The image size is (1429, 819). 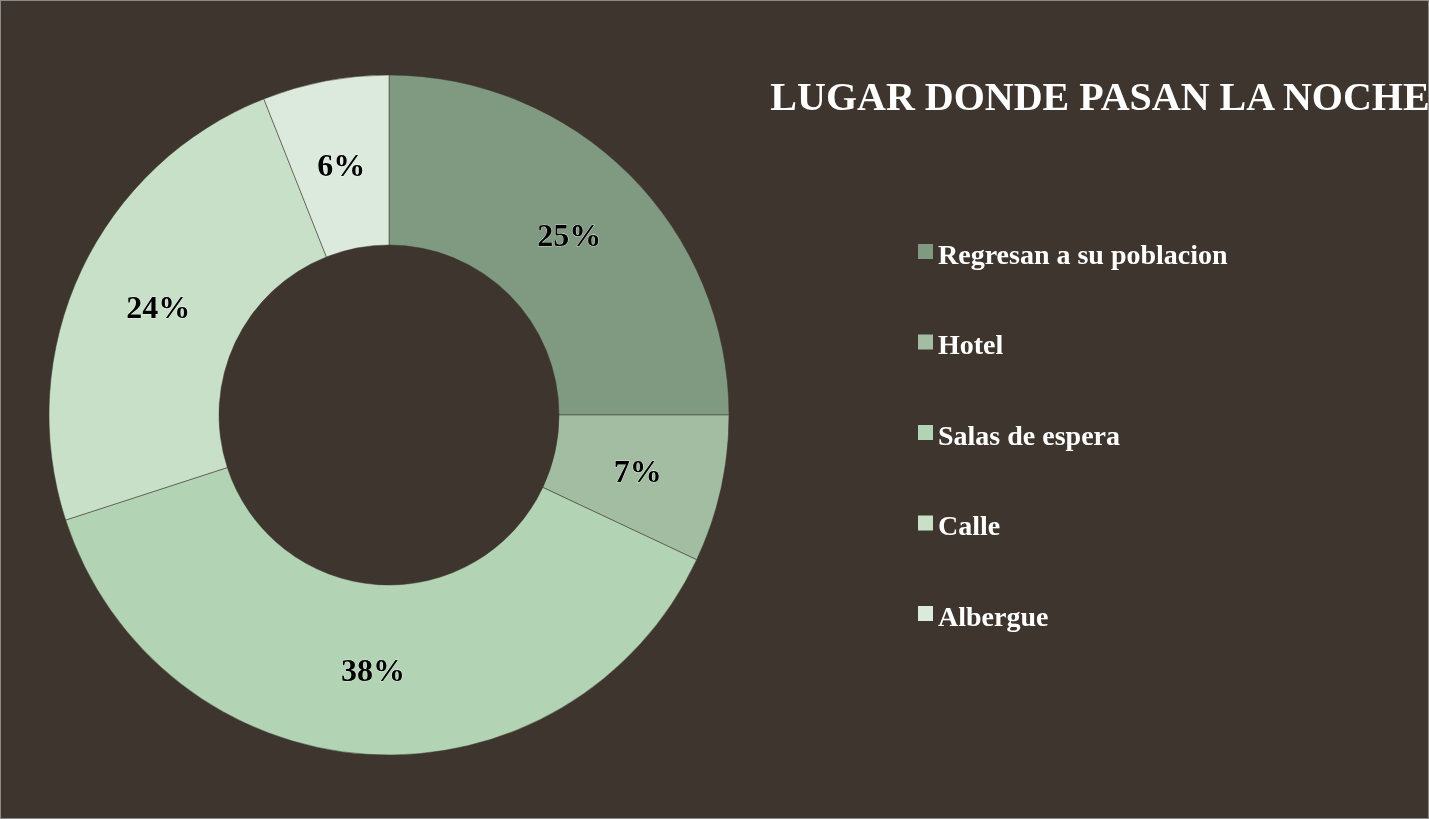 What do you see at coordinates (1029, 435) in the screenshot?
I see `legend-label: Salas de espera` at bounding box center [1029, 435].